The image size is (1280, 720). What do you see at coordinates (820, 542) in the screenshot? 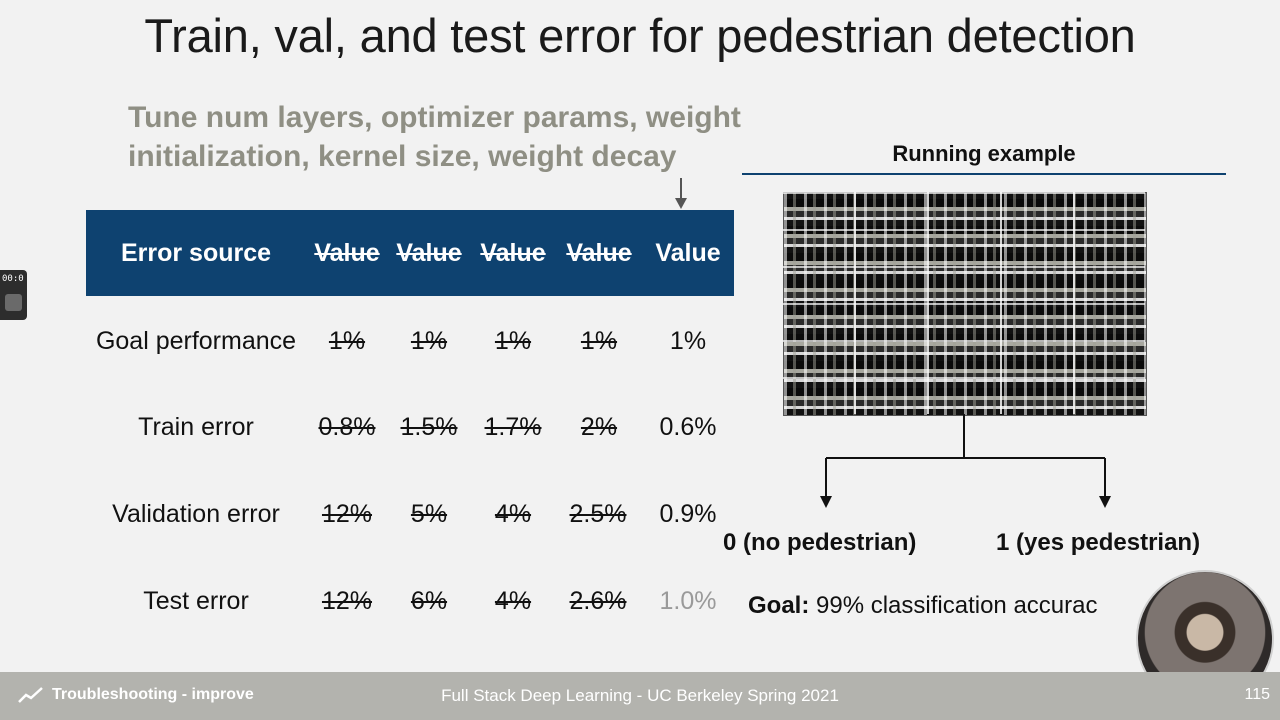
I see `outcome-no-pedestrian: 0 (no pedestrian)` at bounding box center [820, 542].